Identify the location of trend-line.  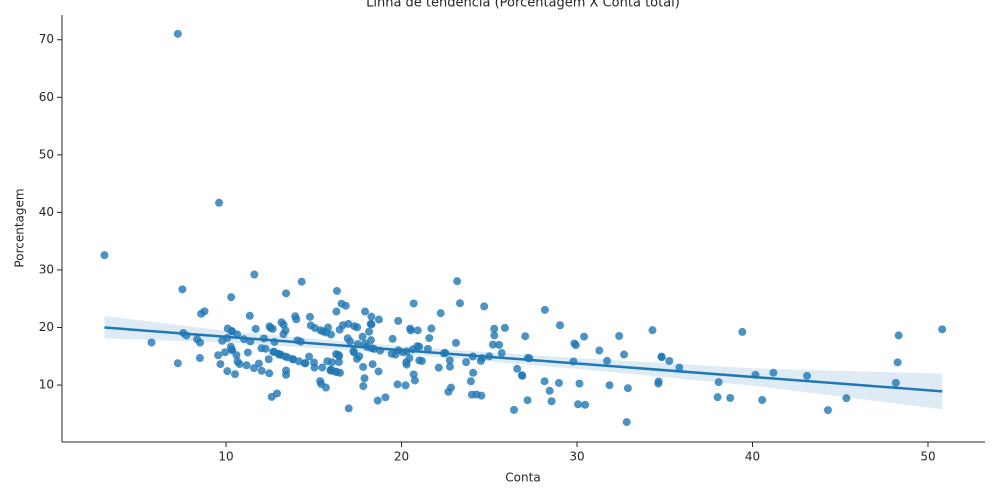
(523, 359).